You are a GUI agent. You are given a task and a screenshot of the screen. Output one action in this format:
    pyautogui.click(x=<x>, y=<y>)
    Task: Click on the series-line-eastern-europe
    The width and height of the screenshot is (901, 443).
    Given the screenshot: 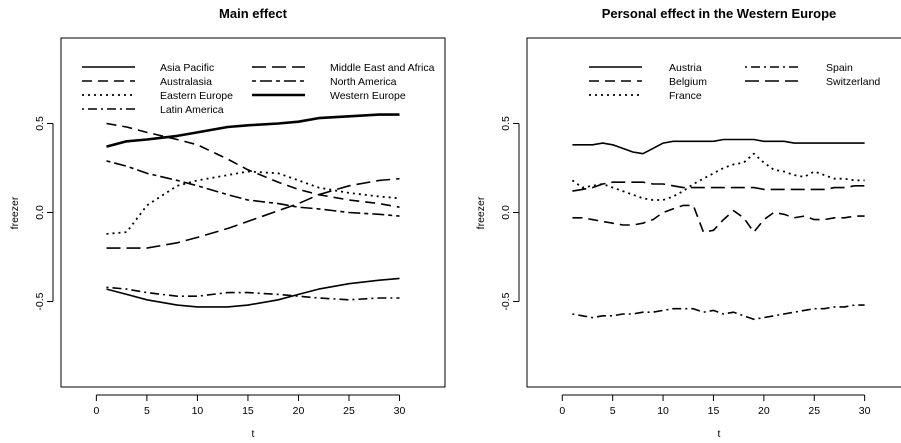 What is the action you would take?
    pyautogui.click(x=253, y=202)
    